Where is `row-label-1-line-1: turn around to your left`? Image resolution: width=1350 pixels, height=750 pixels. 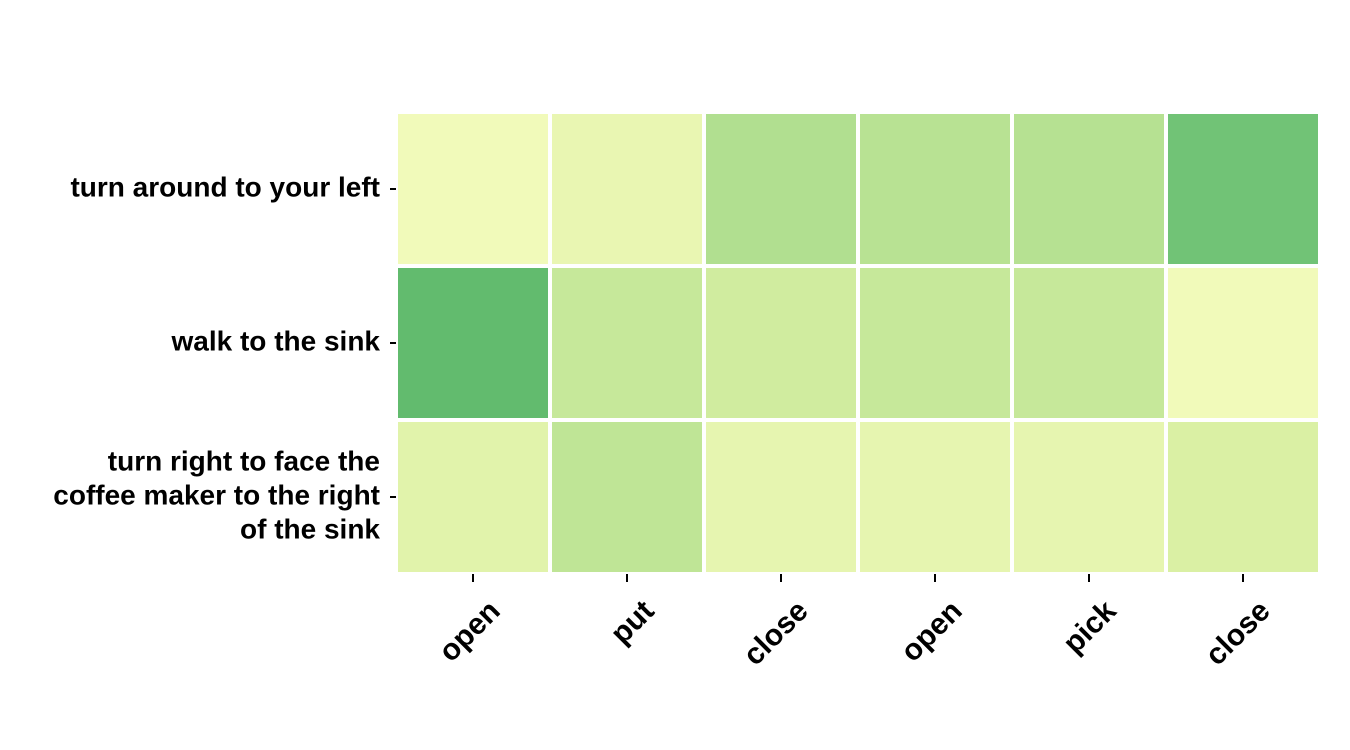
row-label-1-line-1: turn around to your left is located at coordinates (225, 186).